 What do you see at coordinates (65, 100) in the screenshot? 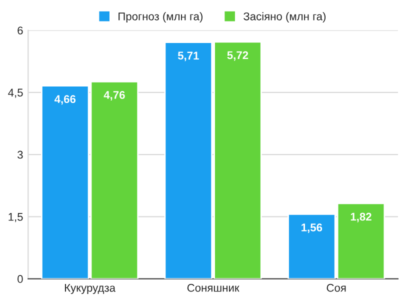
I see `data-label: 4,66` at bounding box center [65, 100].